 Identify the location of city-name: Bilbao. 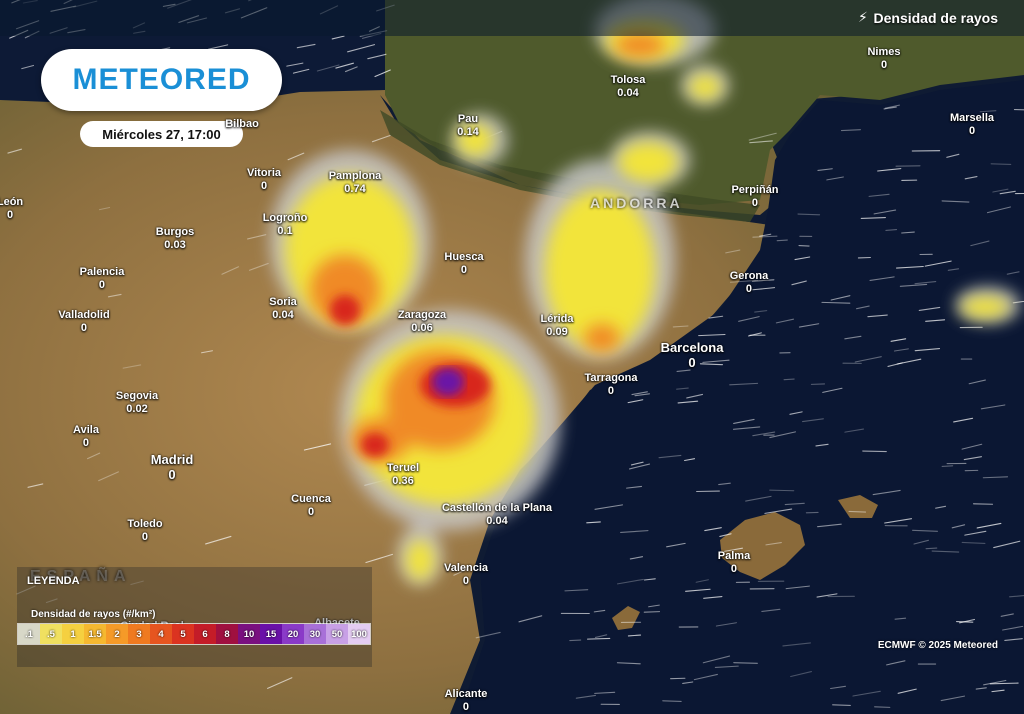
(242, 124).